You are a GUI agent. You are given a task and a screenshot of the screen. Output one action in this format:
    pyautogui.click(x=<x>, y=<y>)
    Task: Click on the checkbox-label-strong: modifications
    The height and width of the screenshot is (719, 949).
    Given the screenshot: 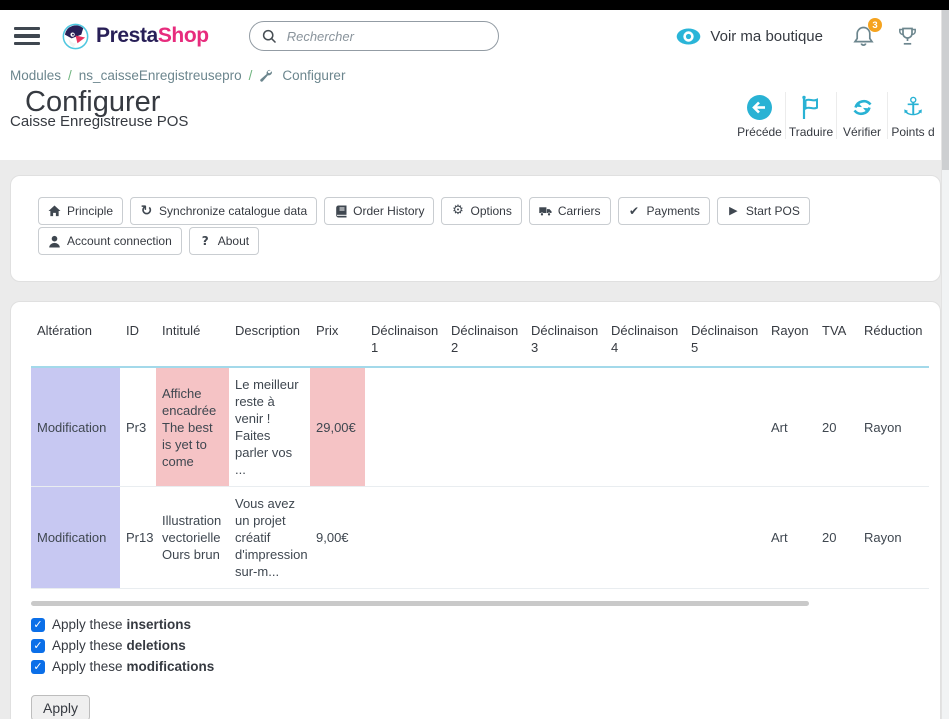 What is the action you would take?
    pyautogui.click(x=170, y=666)
    